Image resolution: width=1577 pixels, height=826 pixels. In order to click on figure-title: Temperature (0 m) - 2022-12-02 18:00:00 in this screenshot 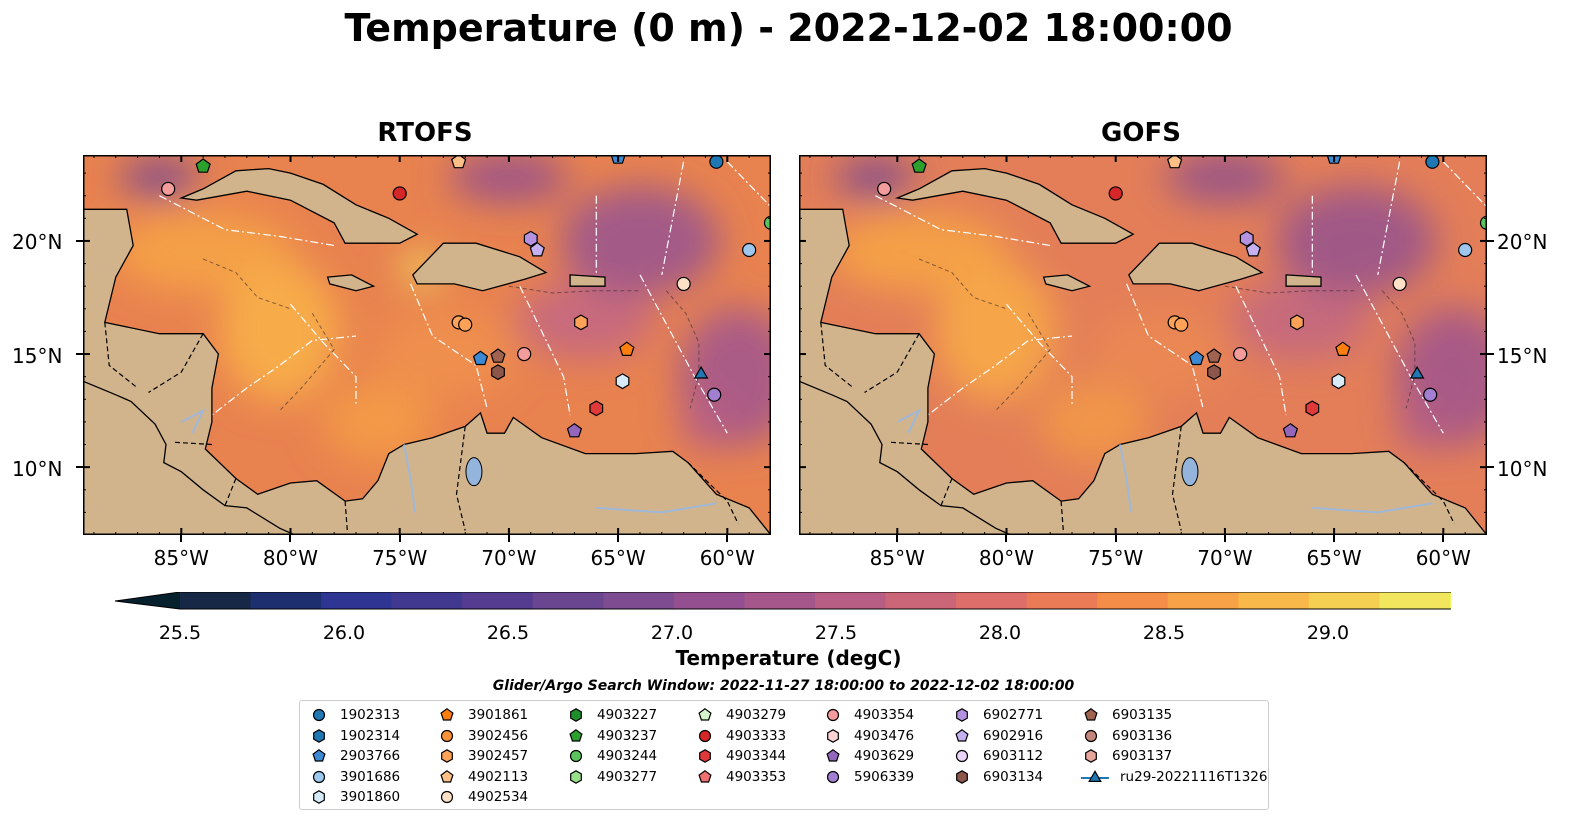, I will do `click(788, 28)`.